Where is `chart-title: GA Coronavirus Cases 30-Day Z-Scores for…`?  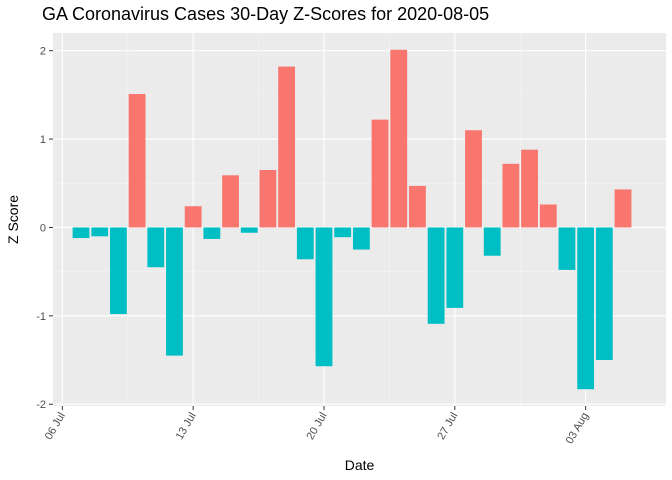 chart-title: GA Coronavirus Cases 30-Day Z-Scores for… is located at coordinates (266, 14).